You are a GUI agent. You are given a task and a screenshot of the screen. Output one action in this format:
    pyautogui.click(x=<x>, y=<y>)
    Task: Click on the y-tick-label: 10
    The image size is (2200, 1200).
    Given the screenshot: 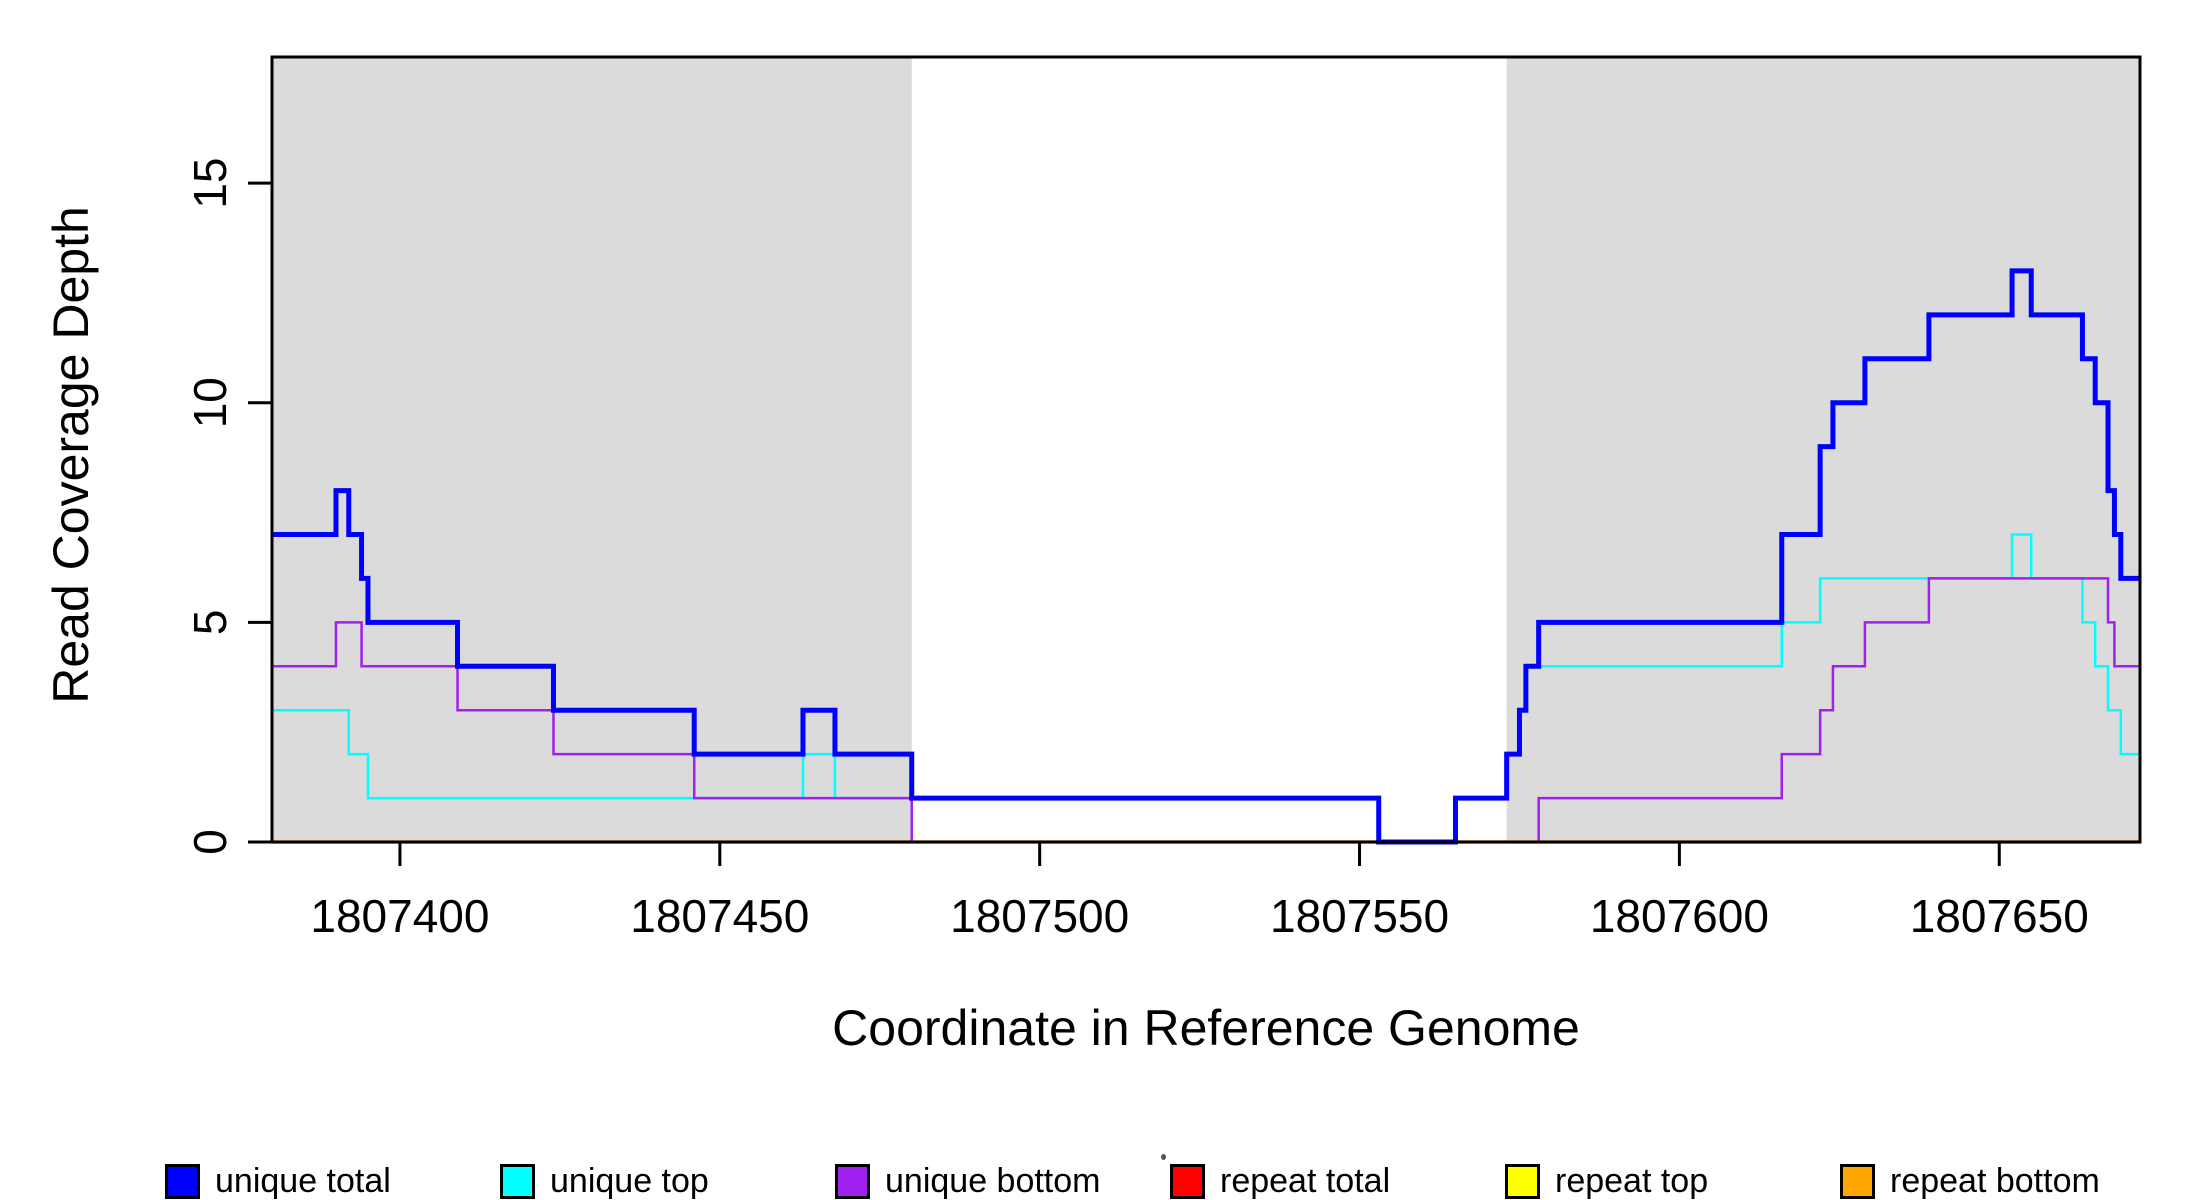 What is the action you would take?
    pyautogui.click(x=210, y=402)
    